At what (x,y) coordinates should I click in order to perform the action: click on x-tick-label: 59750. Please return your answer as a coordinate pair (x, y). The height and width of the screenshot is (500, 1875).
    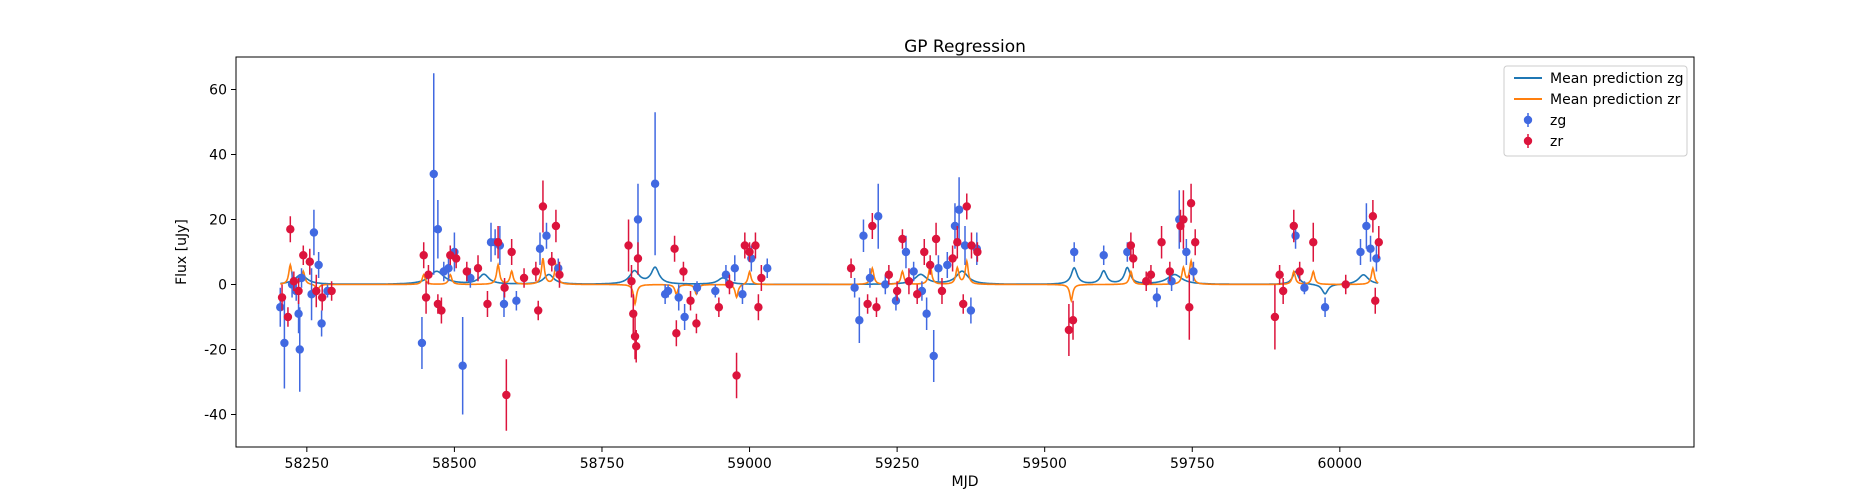
    Looking at the image, I should click on (1192, 464).